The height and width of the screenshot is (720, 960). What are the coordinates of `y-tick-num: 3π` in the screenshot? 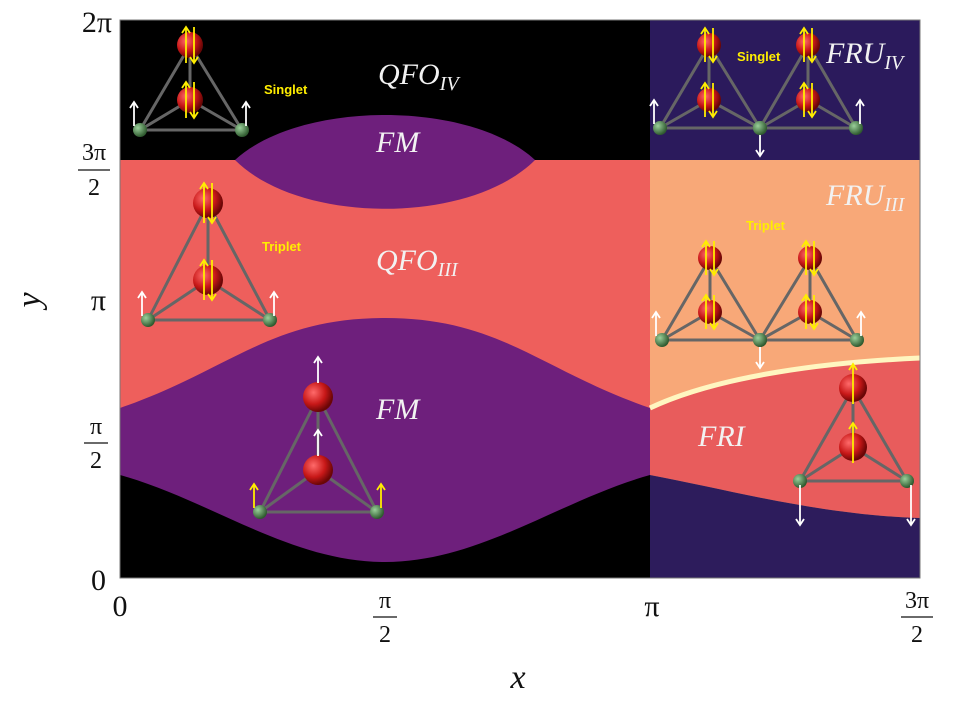 It's located at (94, 153).